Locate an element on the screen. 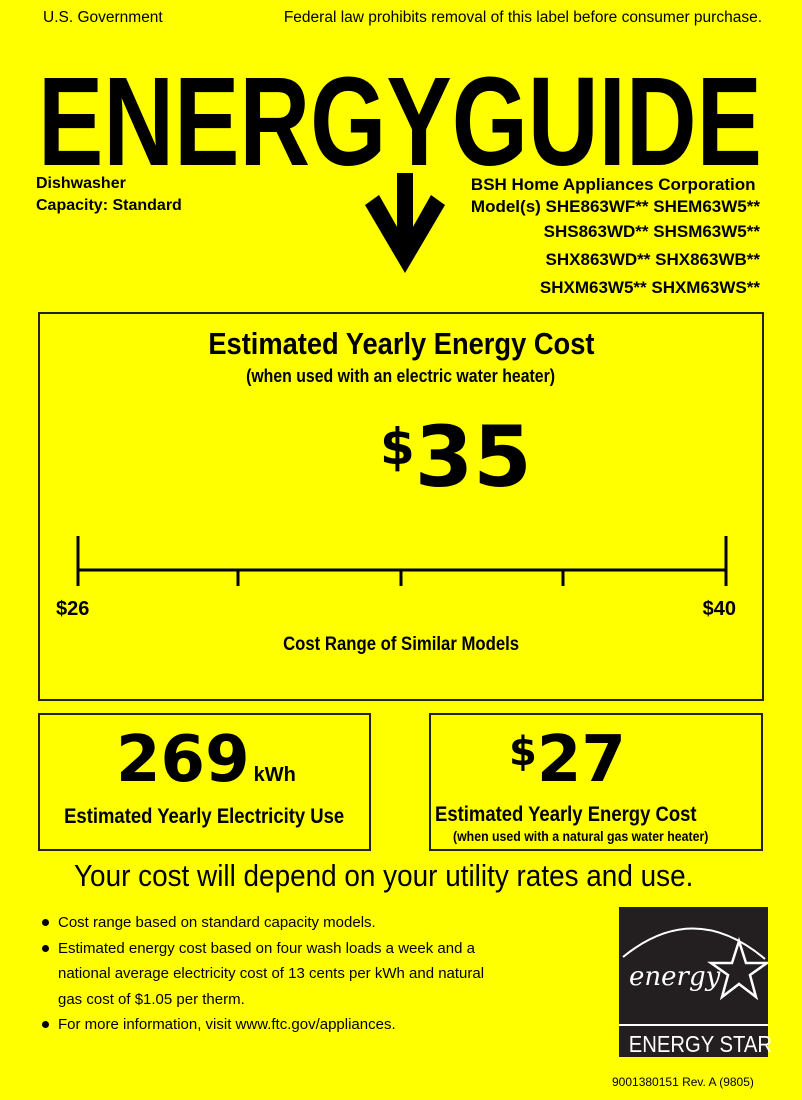 The image size is (802, 1100). gas-cost-row: $27 is located at coordinates (567, 760).